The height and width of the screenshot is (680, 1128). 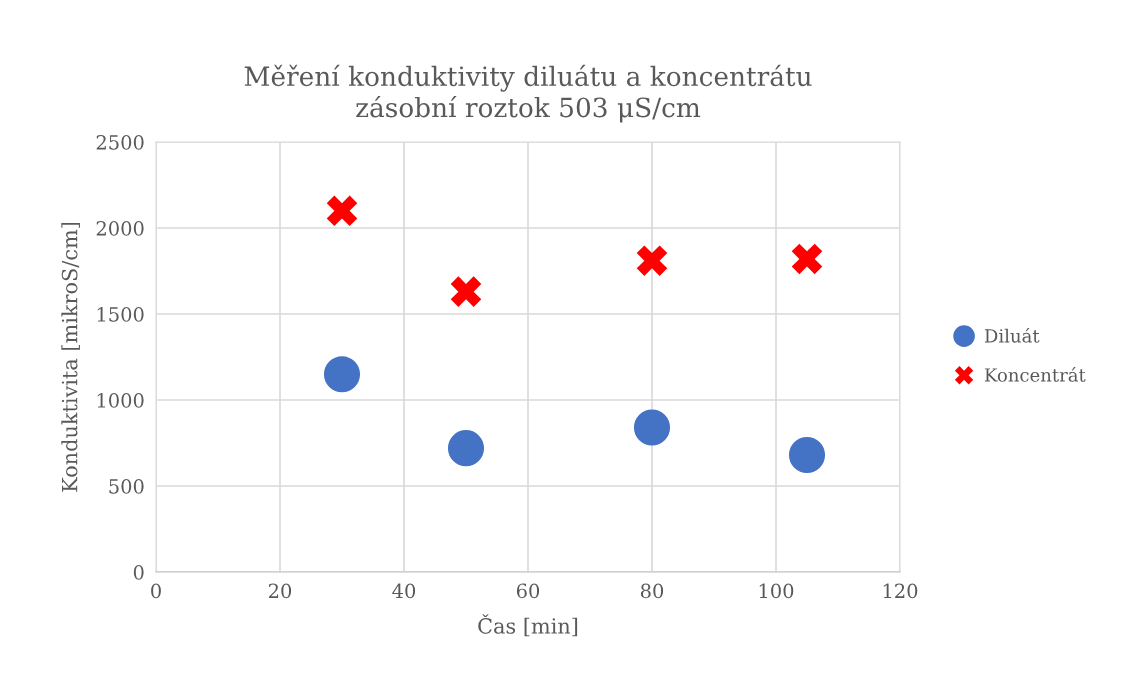 What do you see at coordinates (120, 314) in the screenshot?
I see `y-tick-label: 1500` at bounding box center [120, 314].